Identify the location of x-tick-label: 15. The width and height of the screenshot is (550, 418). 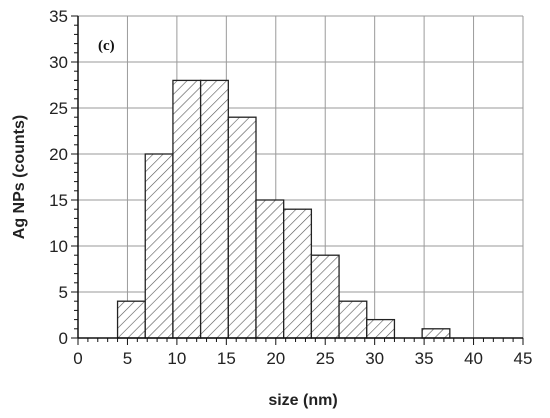
(226, 358).